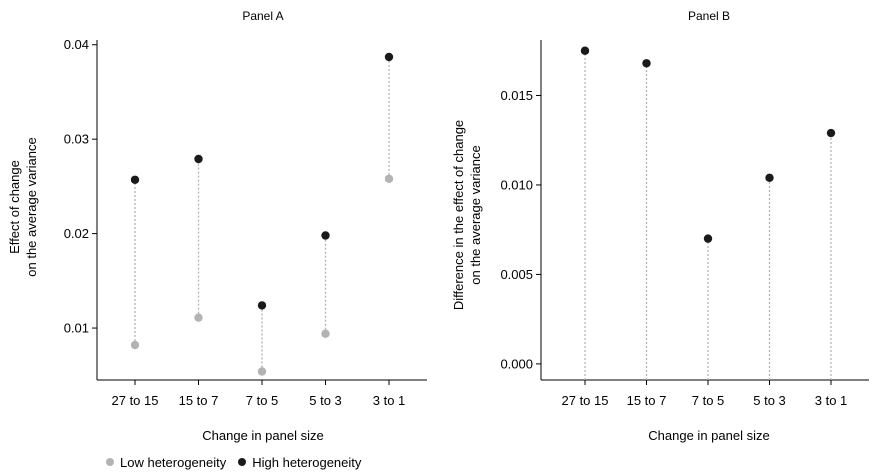 The height and width of the screenshot is (473, 872). What do you see at coordinates (708, 400) in the screenshot?
I see `panel-b-xtick-label: 7 to 5` at bounding box center [708, 400].